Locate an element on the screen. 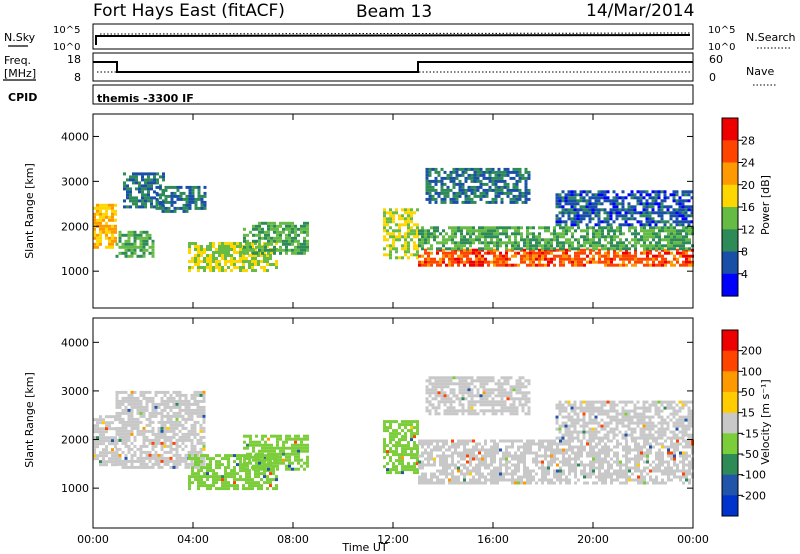 The width and height of the screenshot is (800, 554). colorbar-segment is located at coordinates (730, 152).